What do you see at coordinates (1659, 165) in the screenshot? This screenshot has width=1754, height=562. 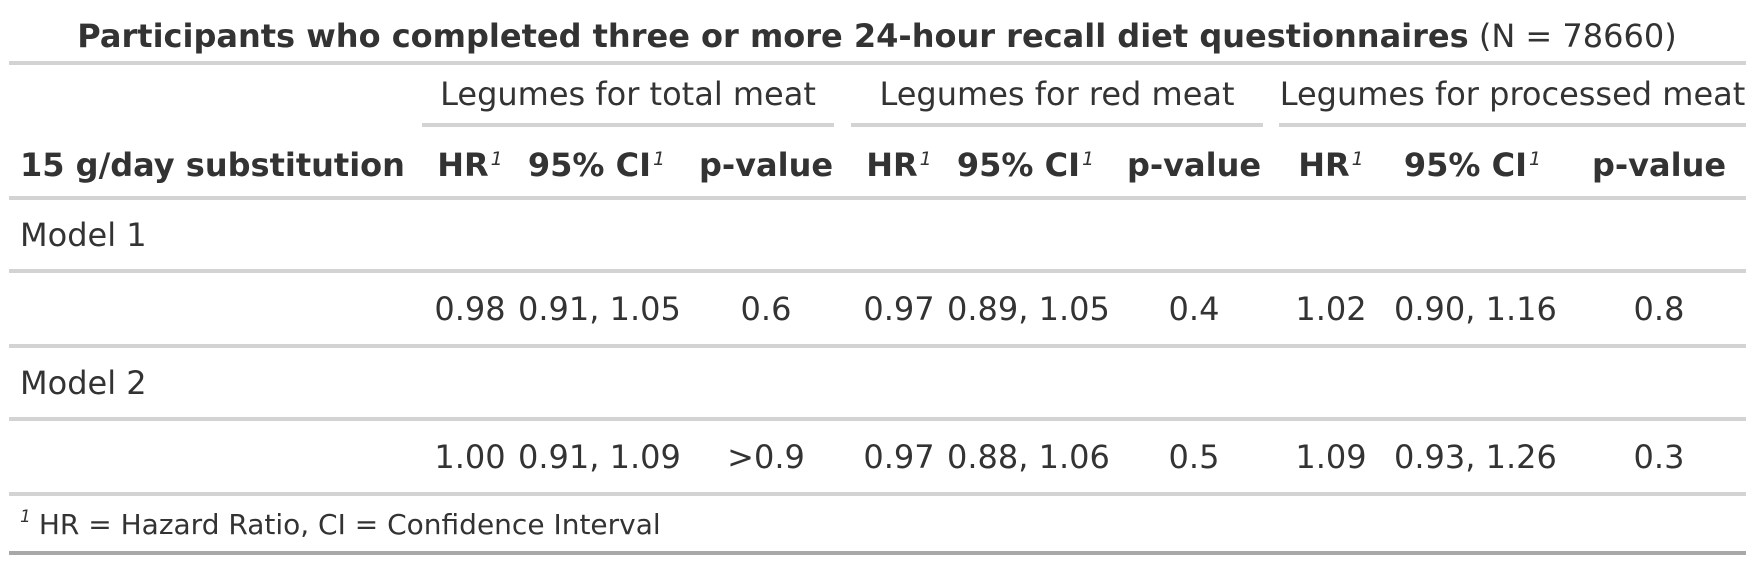 I see `col-header-p-processed: p-value` at bounding box center [1659, 165].